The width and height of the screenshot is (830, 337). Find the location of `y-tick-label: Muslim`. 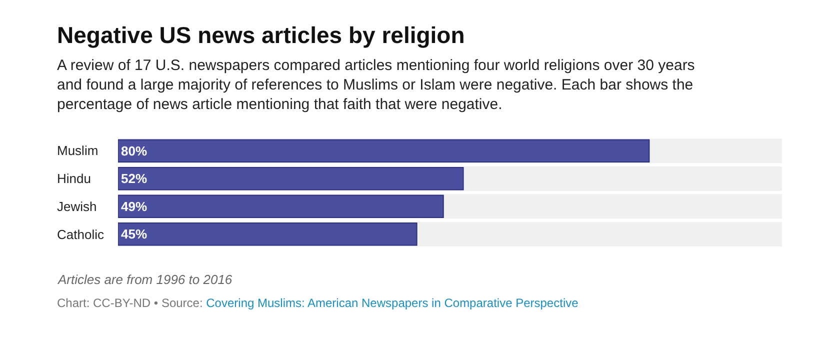

y-tick-label: Muslim is located at coordinates (77, 150).